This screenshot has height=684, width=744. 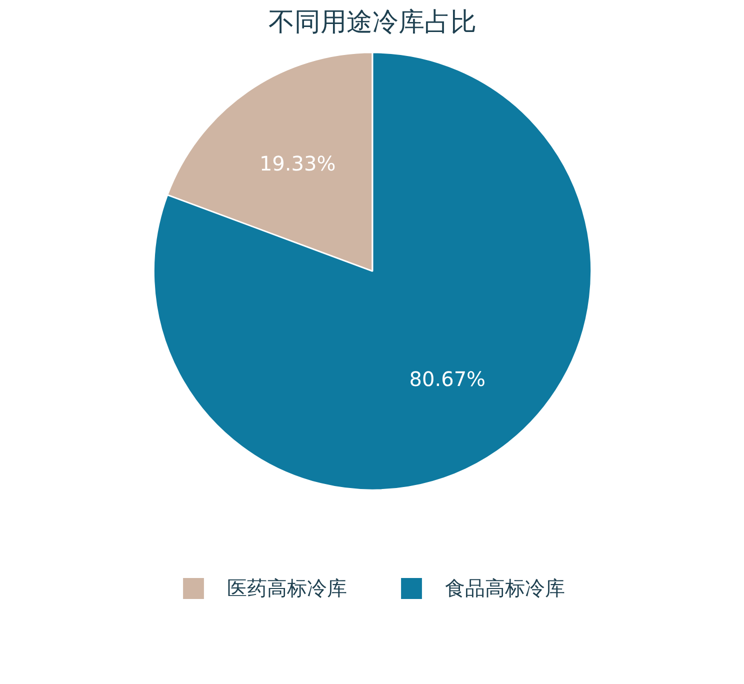 What do you see at coordinates (447, 379) in the screenshot?
I see `data-label: 80.67%` at bounding box center [447, 379].